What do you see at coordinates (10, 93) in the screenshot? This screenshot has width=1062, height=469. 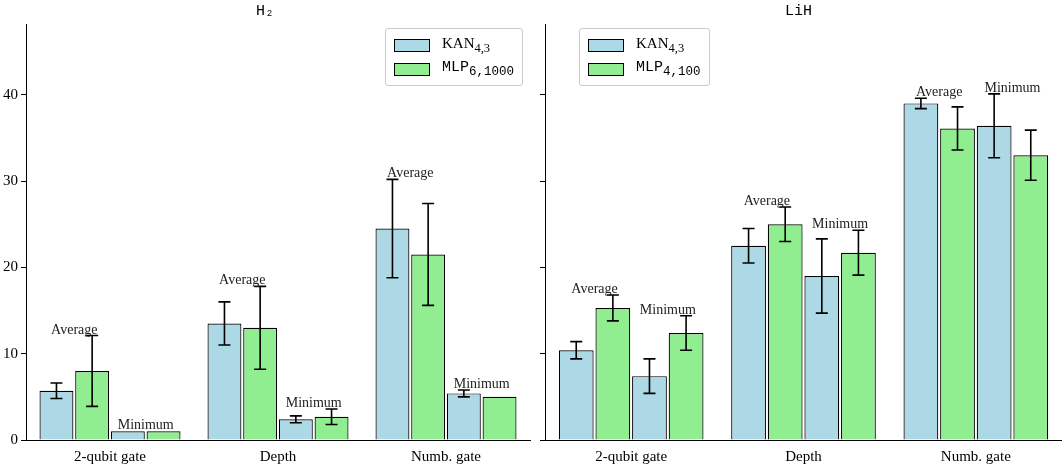 I see `y-tick-label: 40` at bounding box center [10, 93].